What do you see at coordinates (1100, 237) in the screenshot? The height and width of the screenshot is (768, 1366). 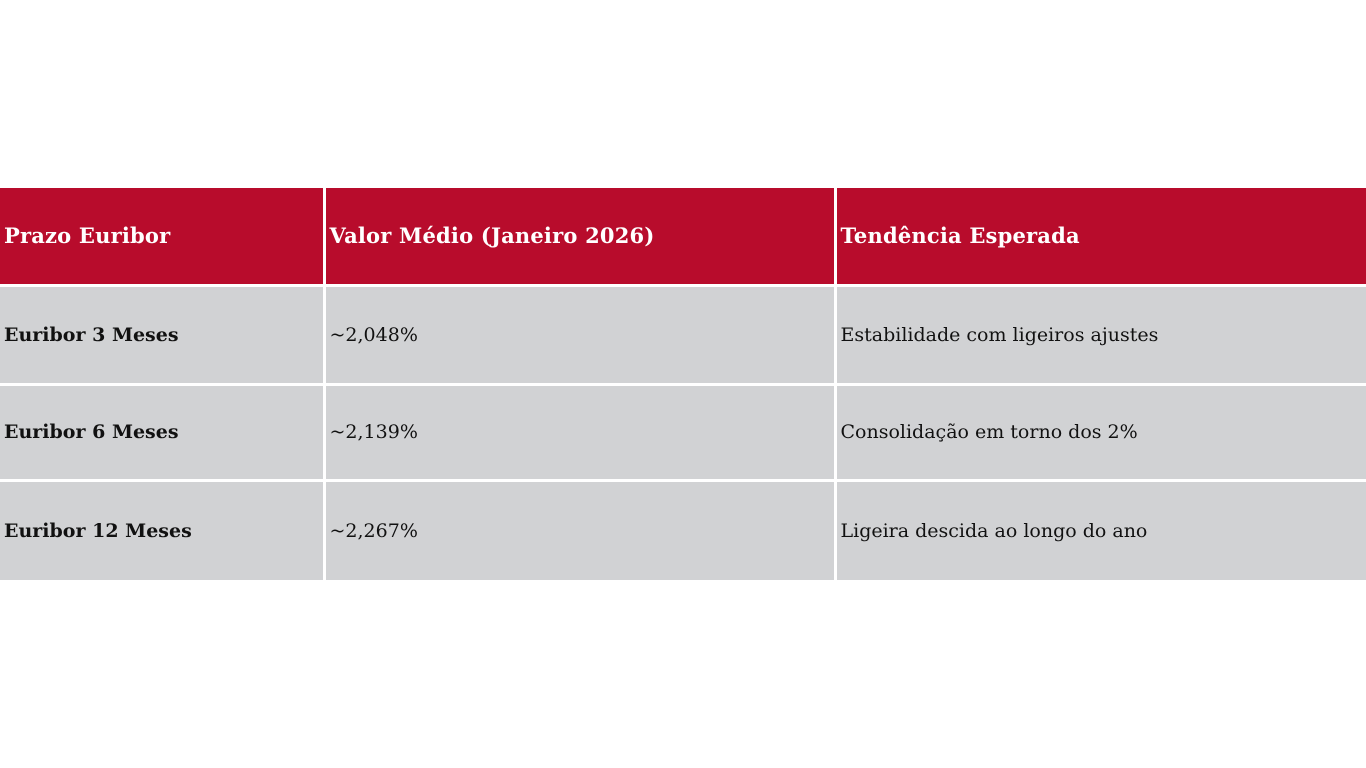 I see `header-expected-trend: Tendência Esperada` at bounding box center [1100, 237].